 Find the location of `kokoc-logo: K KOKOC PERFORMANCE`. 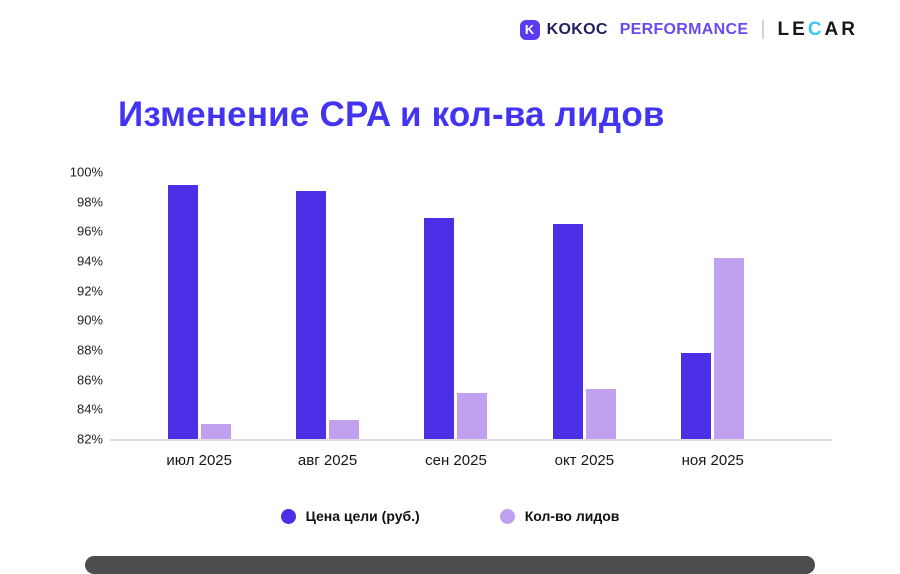

kokoc-logo: K KOKOC PERFORMANCE is located at coordinates (634, 29).